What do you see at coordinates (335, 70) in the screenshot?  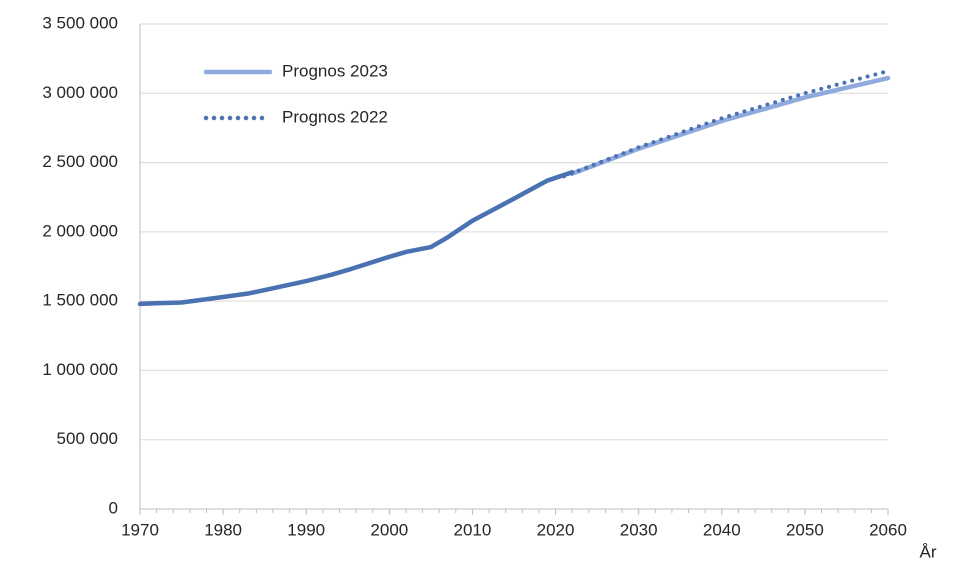 I see `legend-label: Prognos 2023` at bounding box center [335, 70].